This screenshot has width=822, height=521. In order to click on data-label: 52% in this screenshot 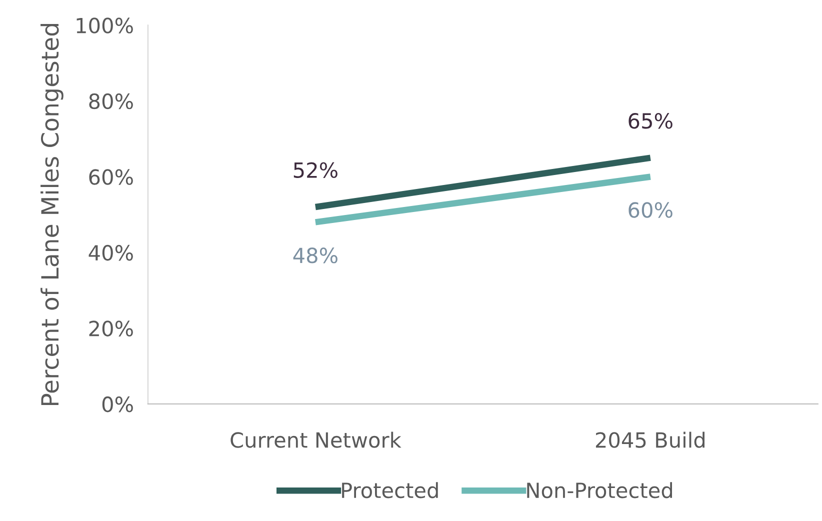, I will do `click(316, 170)`.